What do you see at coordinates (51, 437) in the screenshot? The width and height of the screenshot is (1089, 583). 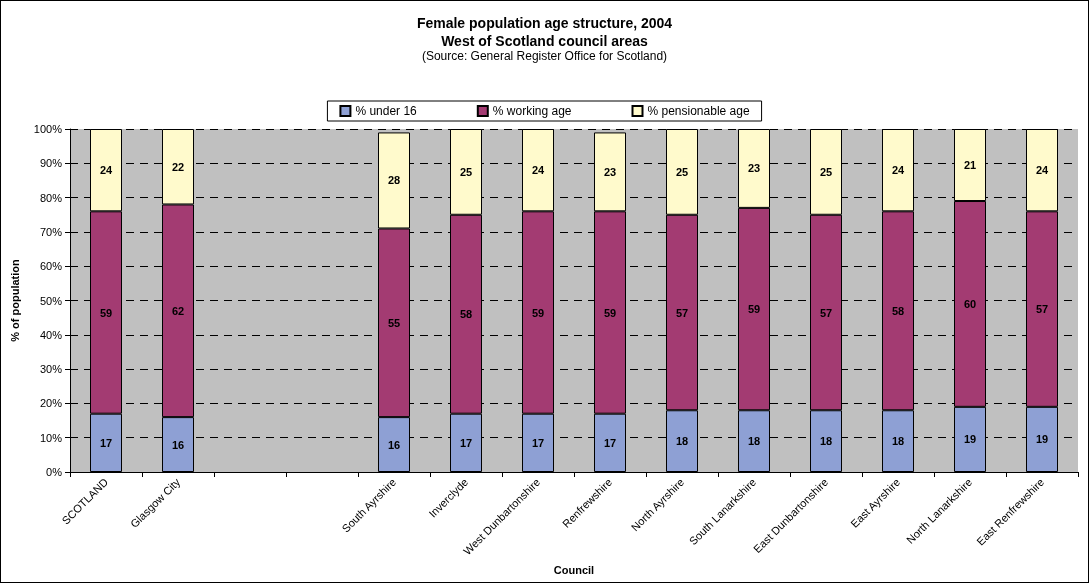 I see `y-tick-label: 10%` at bounding box center [51, 437].